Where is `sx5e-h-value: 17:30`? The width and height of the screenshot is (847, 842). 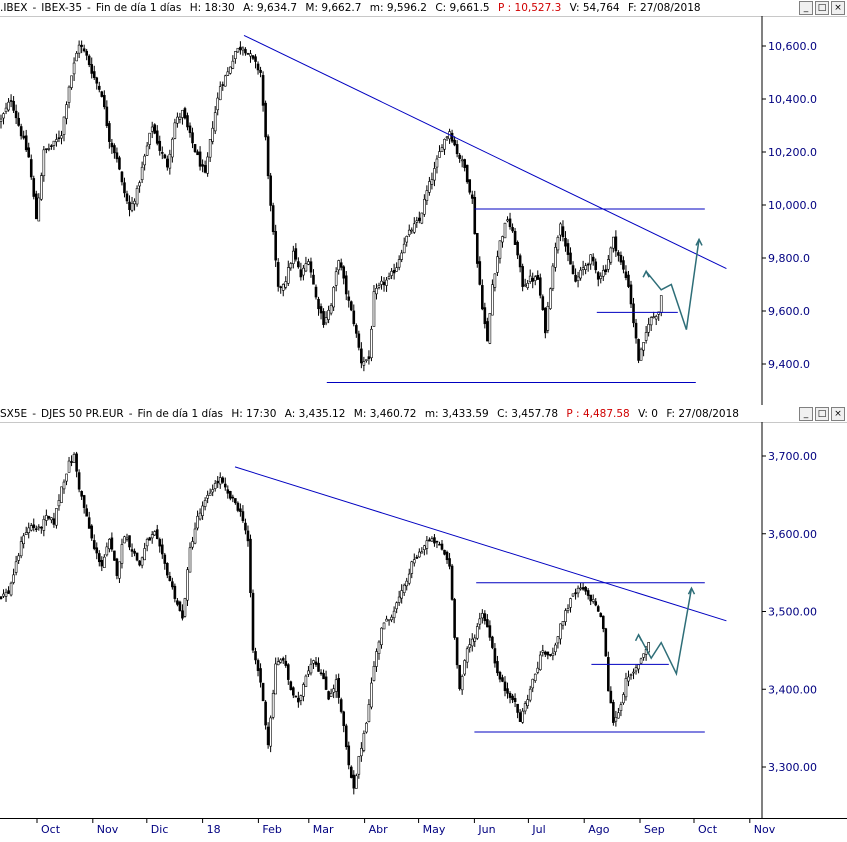
sx5e-h-value: 17:30 is located at coordinates (261, 414).